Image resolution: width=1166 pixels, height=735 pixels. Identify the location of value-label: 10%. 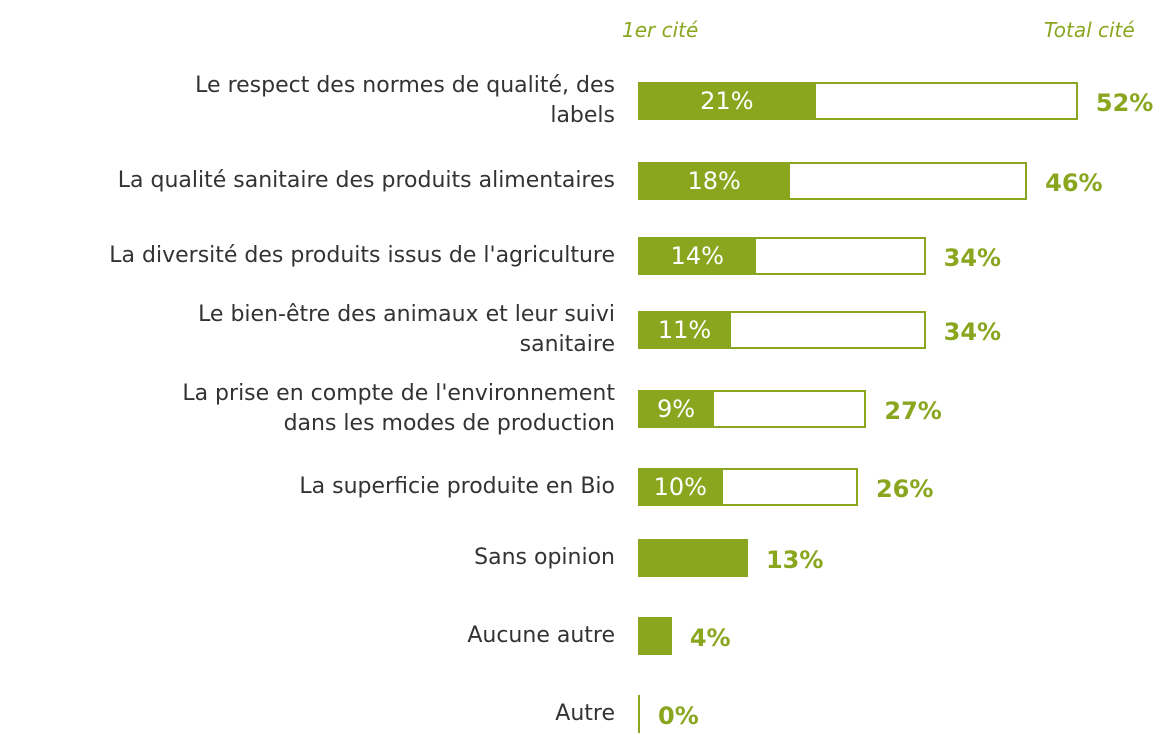
(680, 487).